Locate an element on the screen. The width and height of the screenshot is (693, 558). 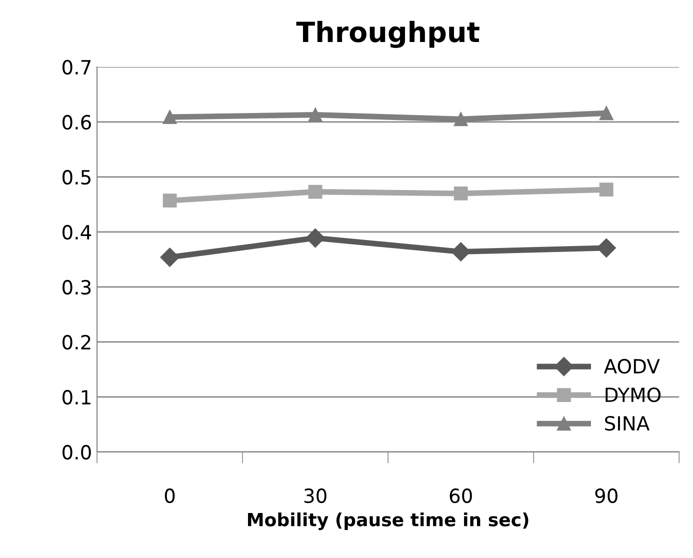
x-tick-label: 0 is located at coordinates (169, 496).